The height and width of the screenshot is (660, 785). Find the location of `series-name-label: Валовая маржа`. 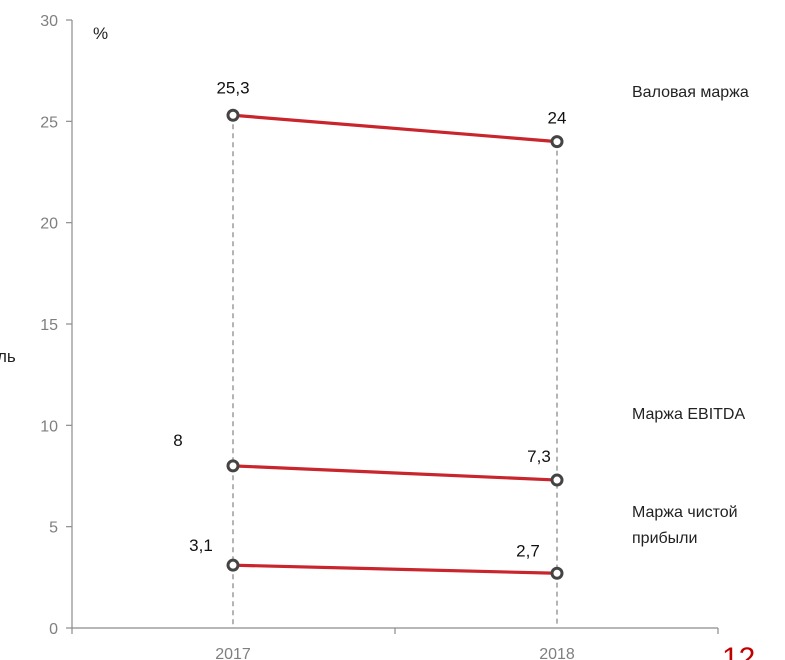

series-name-label: Валовая маржа is located at coordinates (690, 92).